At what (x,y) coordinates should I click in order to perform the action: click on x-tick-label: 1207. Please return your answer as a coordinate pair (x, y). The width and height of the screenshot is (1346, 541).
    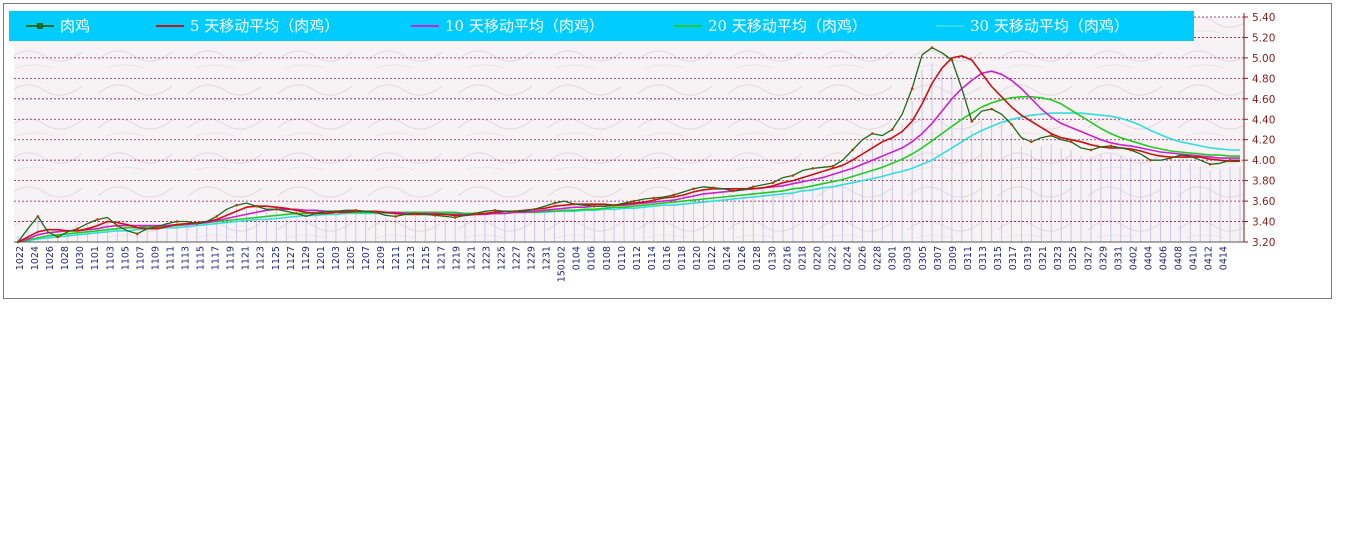
    Looking at the image, I should click on (366, 258).